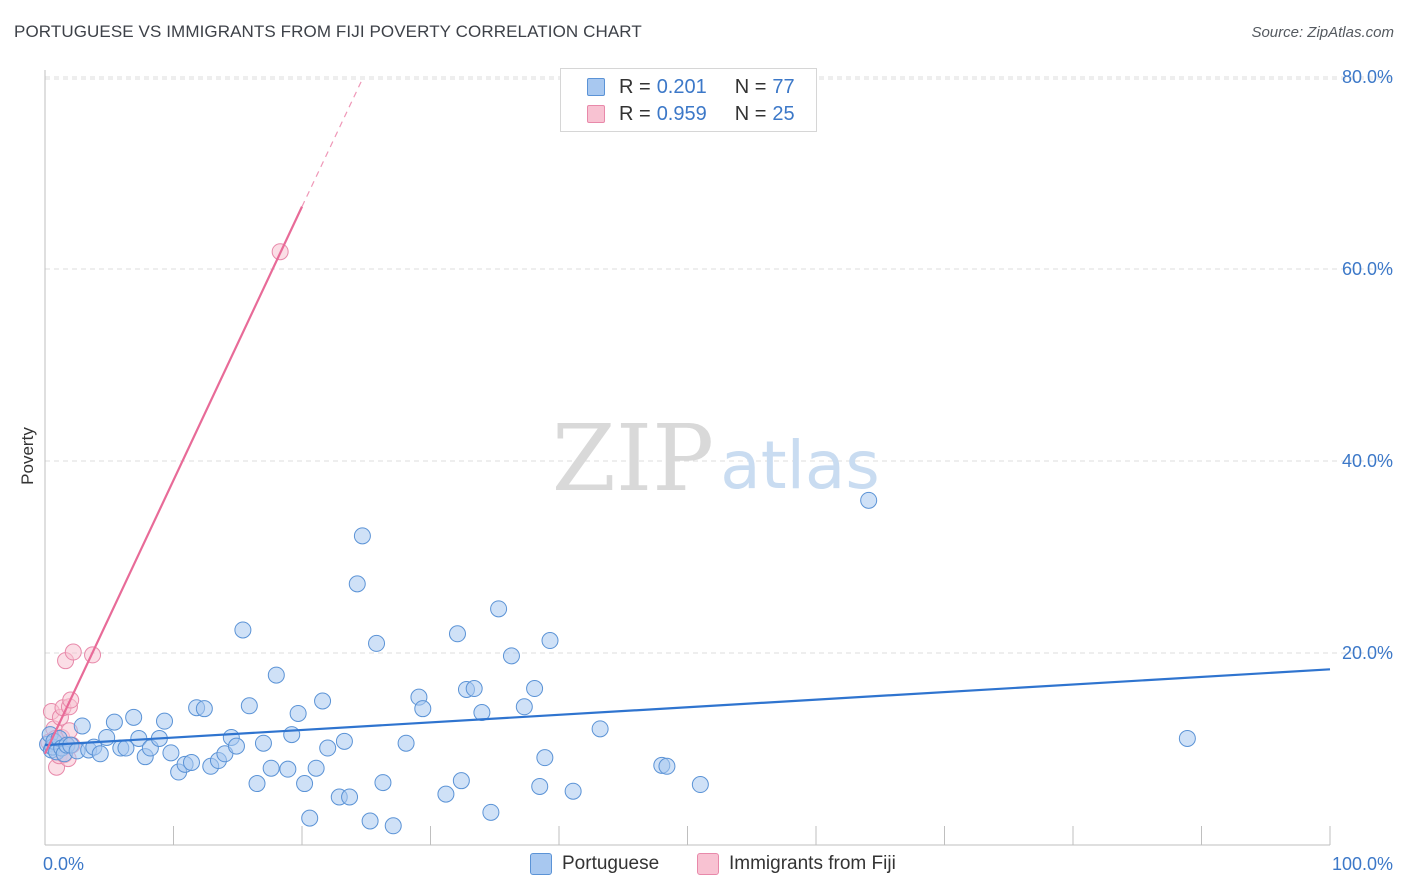  What do you see at coordinates (812, 863) in the screenshot?
I see `fiji-legend-label: Immigrants from Fiji` at bounding box center [812, 863].